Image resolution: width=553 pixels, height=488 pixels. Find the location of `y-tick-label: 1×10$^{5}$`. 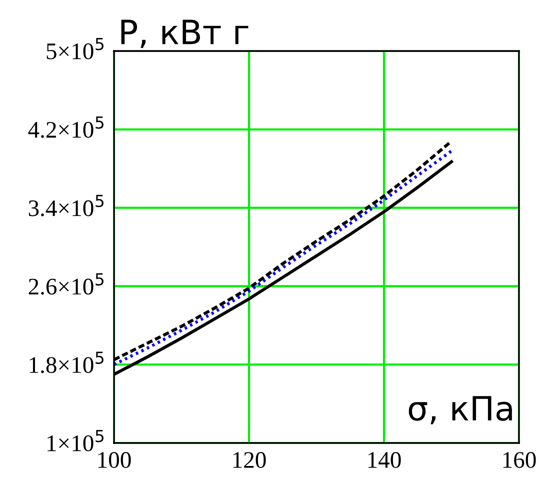

y-tick-label: 1×10$^{5}$ is located at coordinates (76, 441).